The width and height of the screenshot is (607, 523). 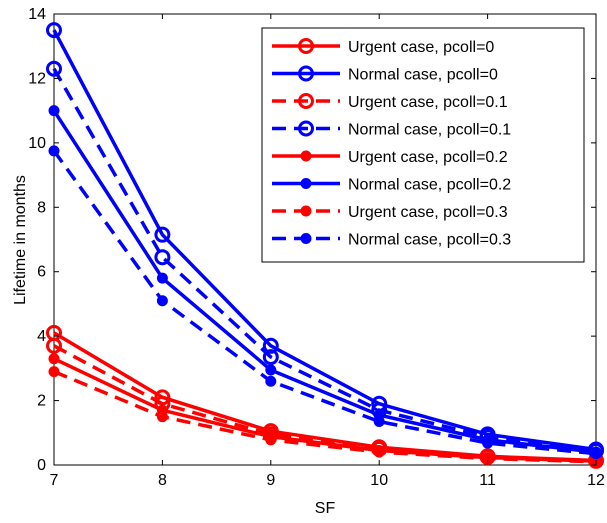 I want to click on x-tick-label: 10, so click(x=379, y=480).